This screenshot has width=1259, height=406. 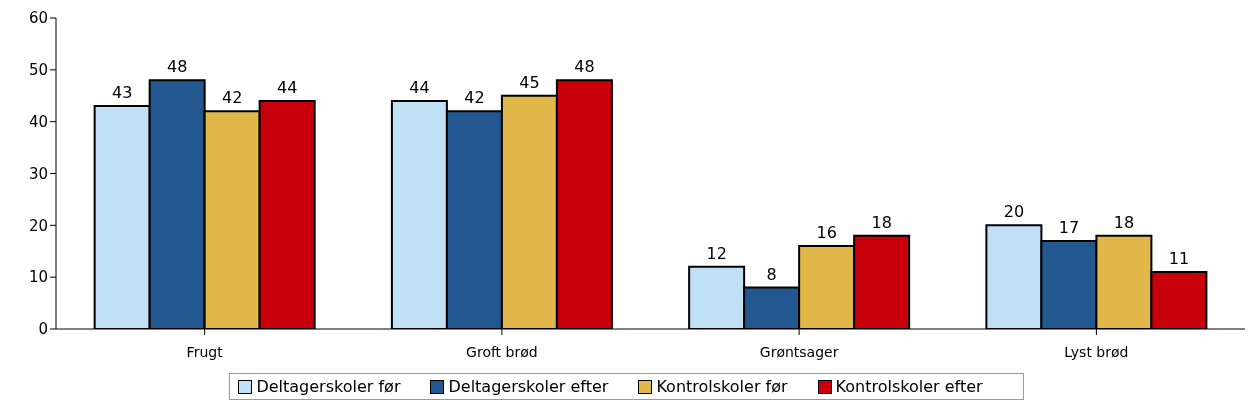 I want to click on data-label: 16, so click(x=826, y=233).